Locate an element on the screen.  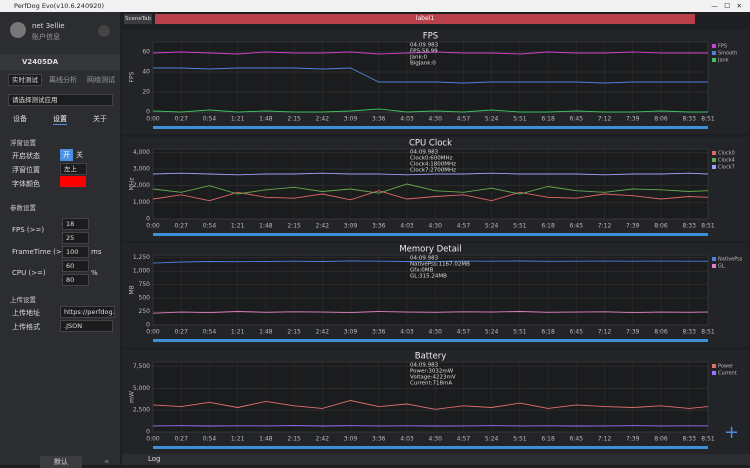
legend-label: GL is located at coordinates (721, 267).